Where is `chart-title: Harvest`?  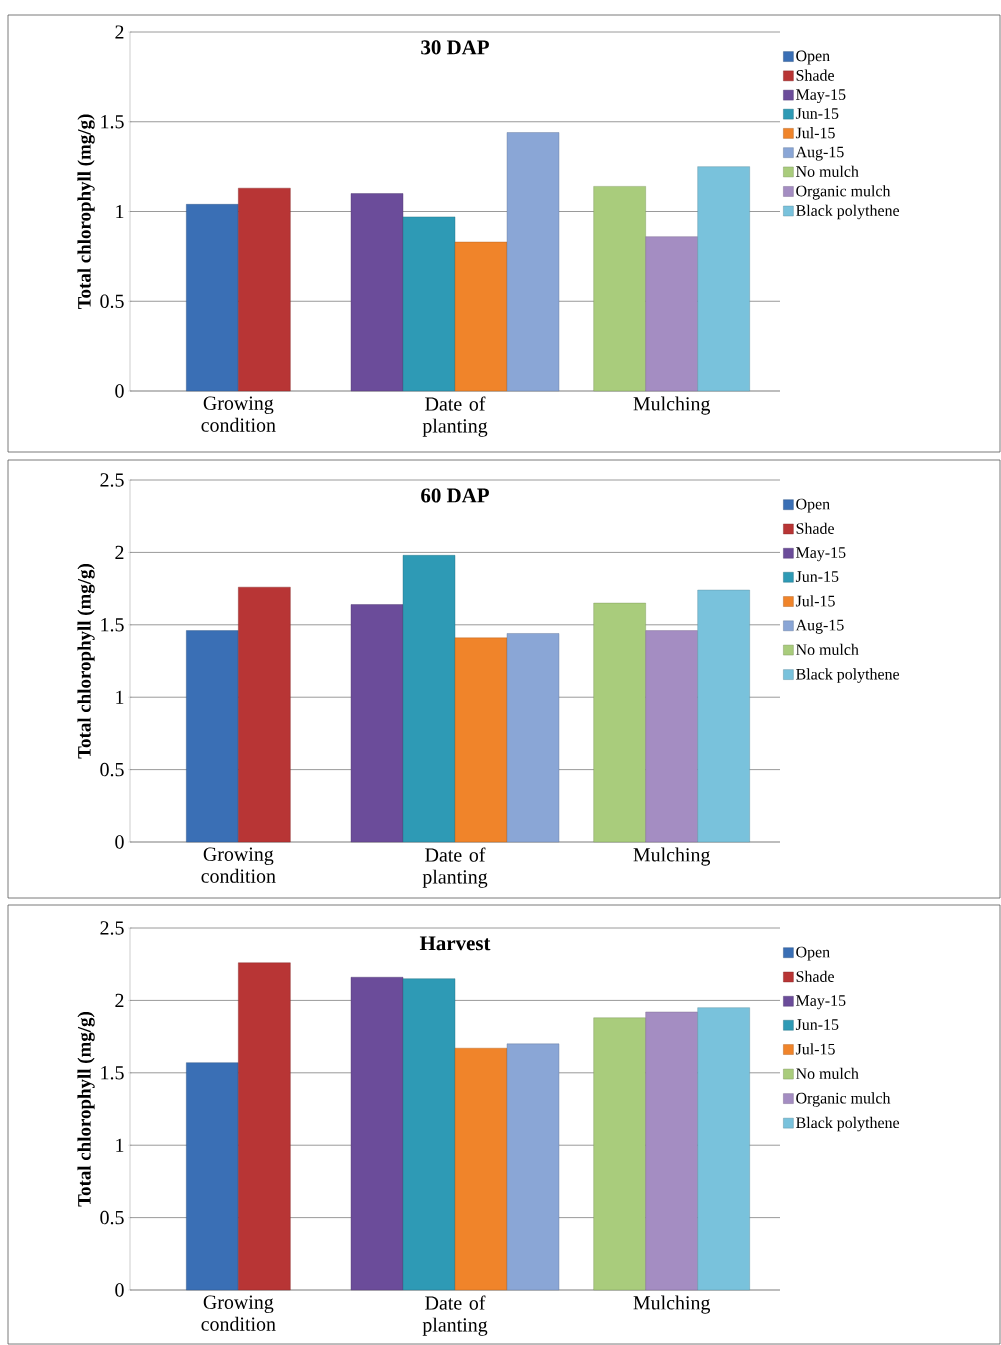
chart-title: Harvest is located at coordinates (455, 943).